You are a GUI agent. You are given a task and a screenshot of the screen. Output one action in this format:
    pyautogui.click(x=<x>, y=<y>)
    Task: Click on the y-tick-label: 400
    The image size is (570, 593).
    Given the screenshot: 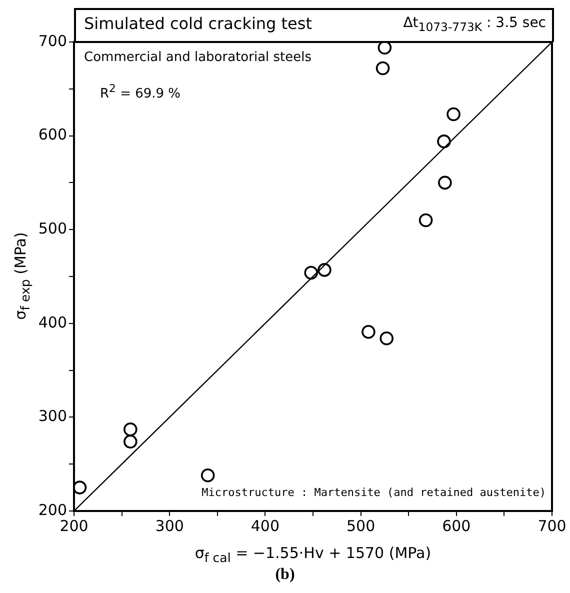 What is the action you would take?
    pyautogui.click(x=52, y=322)
    